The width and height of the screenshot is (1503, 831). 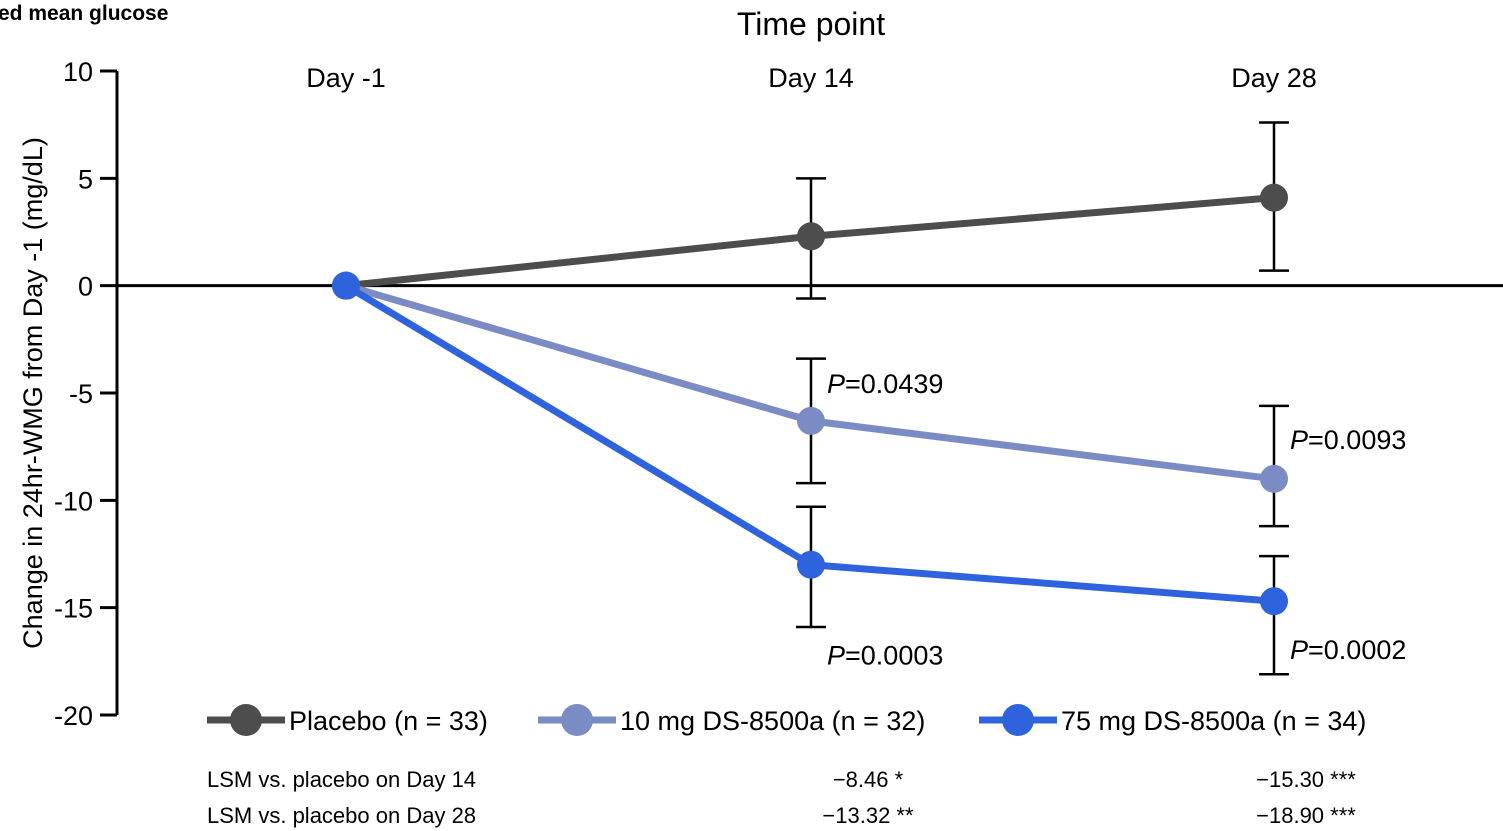 What do you see at coordinates (341, 815) in the screenshot?
I see `lsm-row-label: LSM vs. placebo on Day 28` at bounding box center [341, 815].